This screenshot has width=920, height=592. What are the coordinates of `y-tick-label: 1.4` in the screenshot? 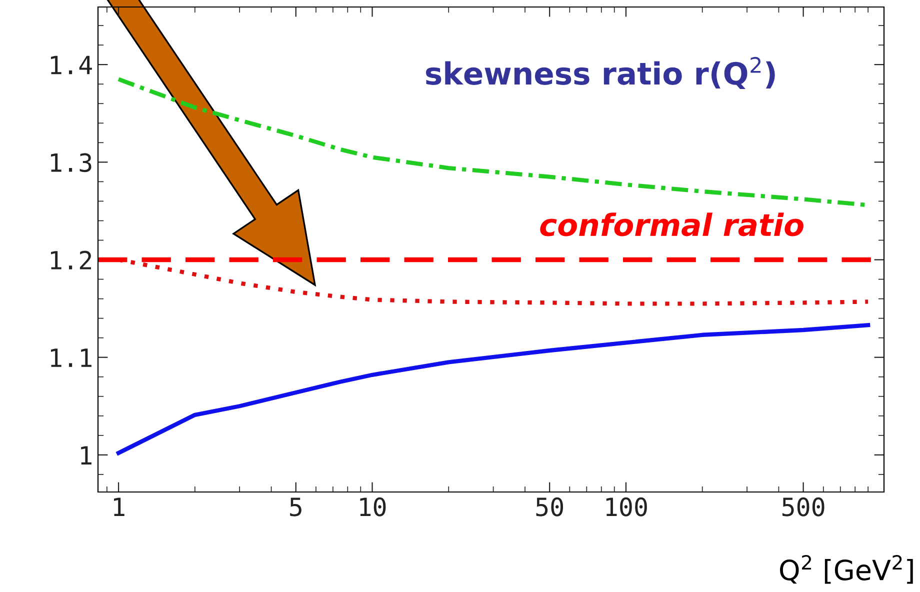 It's located at (71, 65).